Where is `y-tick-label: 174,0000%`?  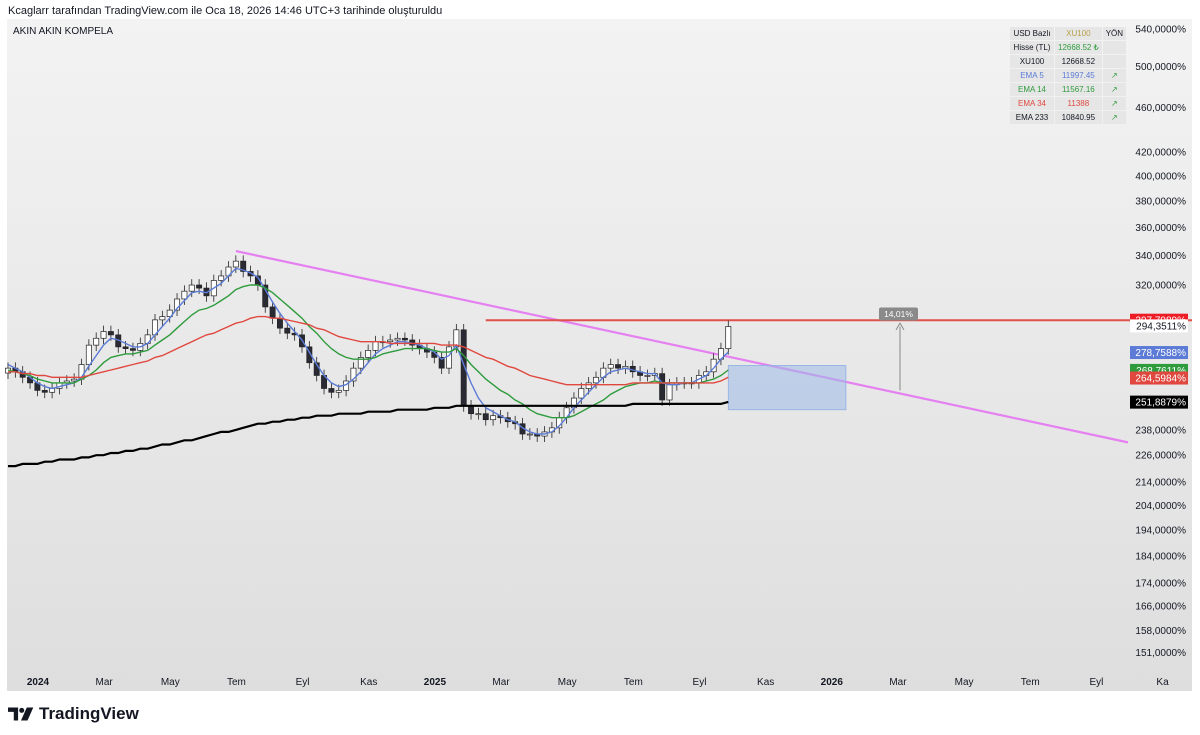 y-tick-label: 174,0000% is located at coordinates (1160, 584).